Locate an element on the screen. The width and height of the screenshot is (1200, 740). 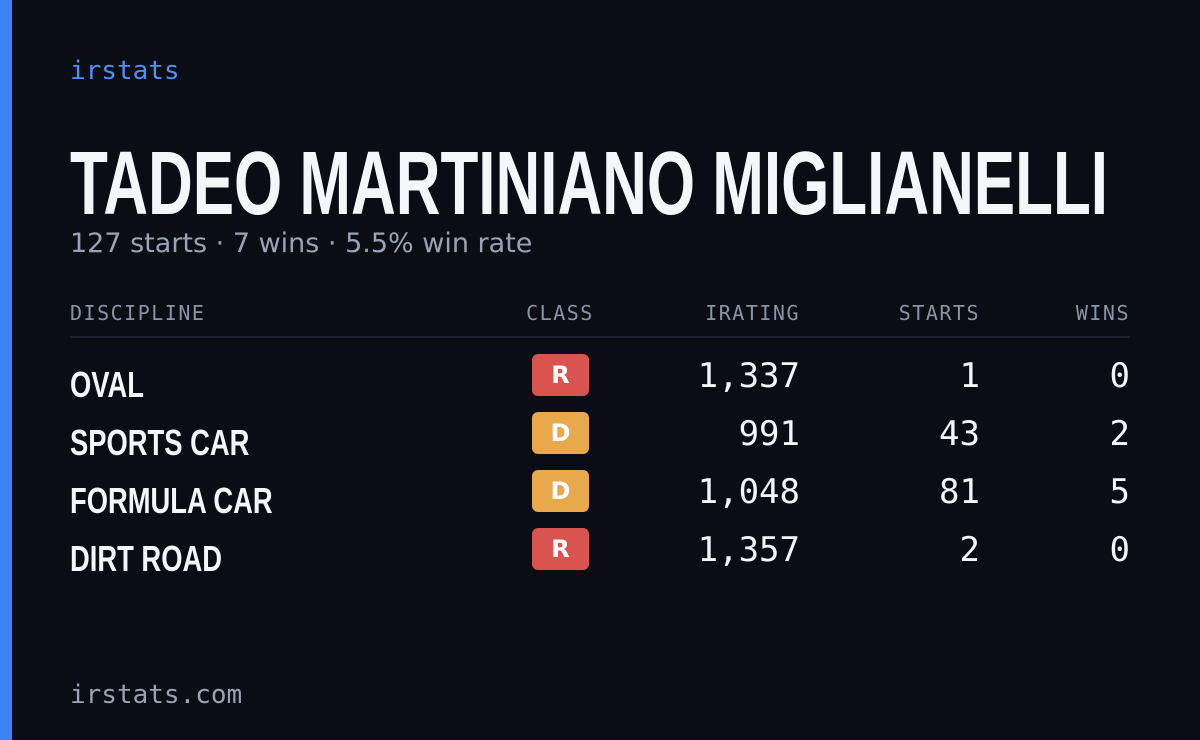
player-name: TADEO MARTINIANO MIGLIANELLI is located at coordinates (589, 182).